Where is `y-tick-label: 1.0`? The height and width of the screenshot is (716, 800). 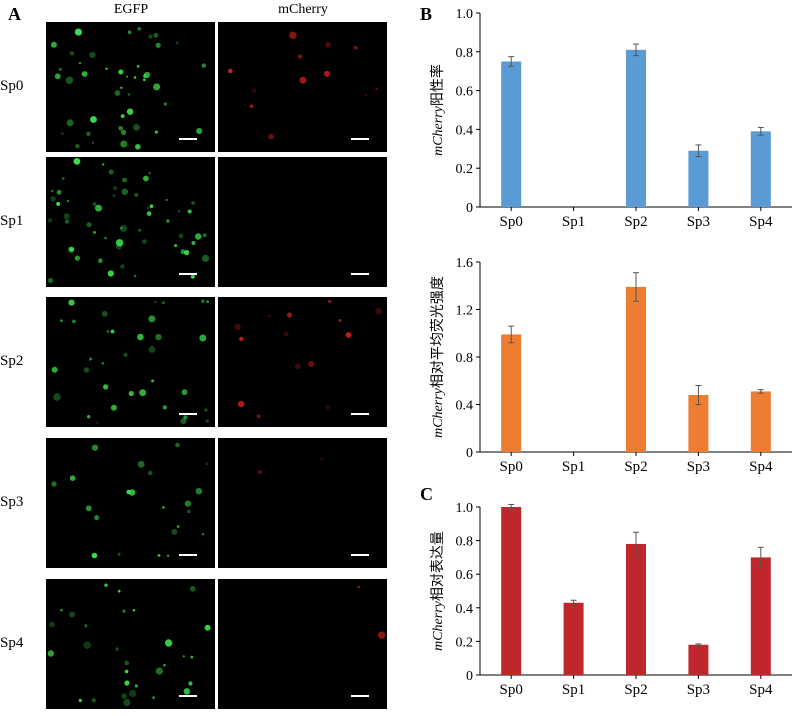
y-tick-label: 1.0 is located at coordinates (465, 508).